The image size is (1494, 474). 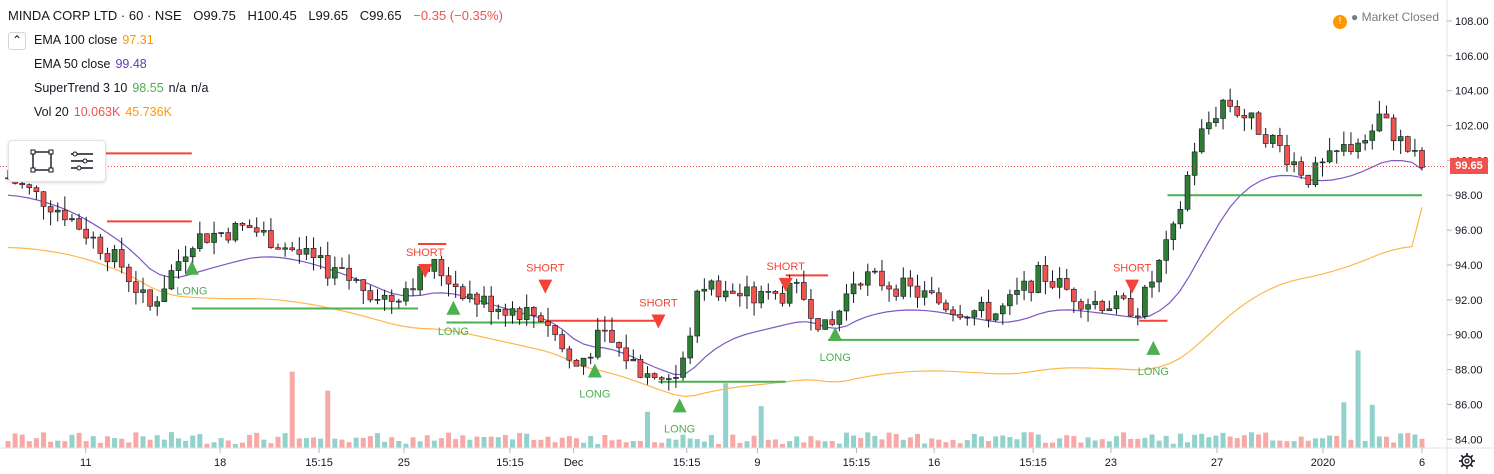 What do you see at coordinates (17, 41) in the screenshot?
I see `collapse-legend-button: ⌃` at bounding box center [17, 41].